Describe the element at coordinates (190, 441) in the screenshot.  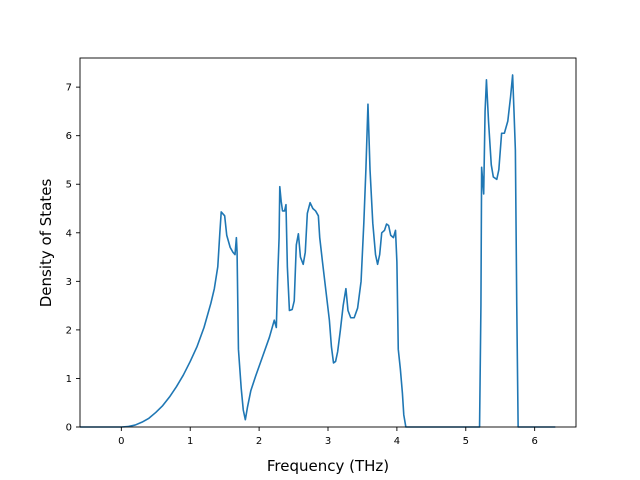
I see `x-tick-label: 1` at that location.